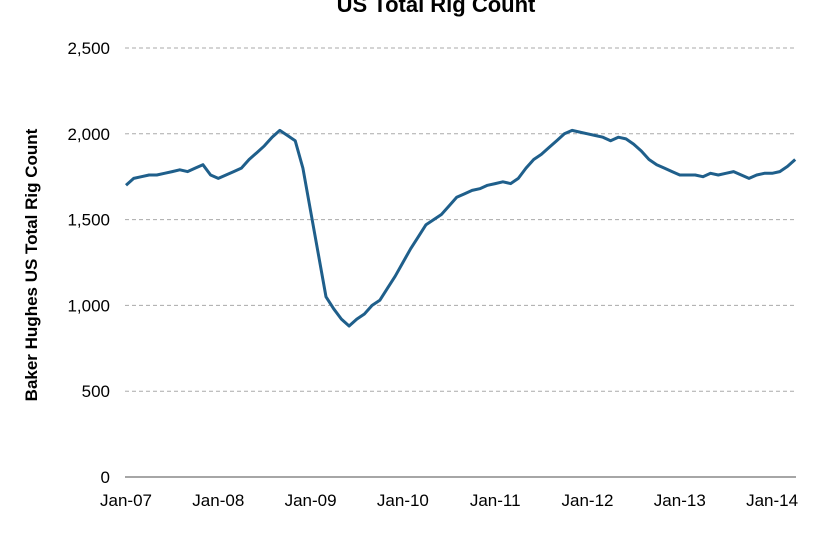 This screenshot has width=840, height=536. What do you see at coordinates (588, 500) in the screenshot?
I see `x-tick-label: Jan-12` at bounding box center [588, 500].